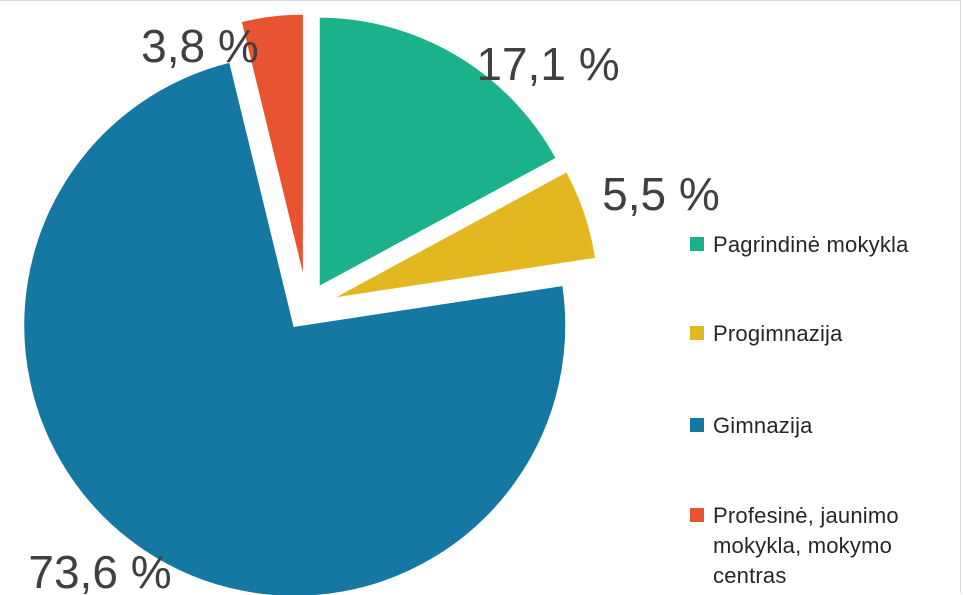  I want to click on legend-label: Progimnazija, so click(778, 333).